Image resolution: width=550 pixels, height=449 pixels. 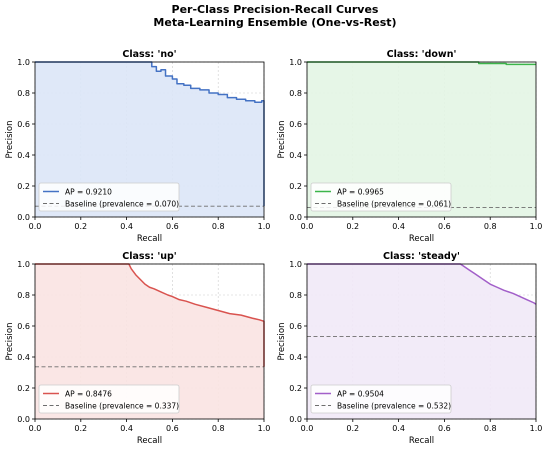 I want to click on panel-title: Class: 'no', so click(x=149, y=54).